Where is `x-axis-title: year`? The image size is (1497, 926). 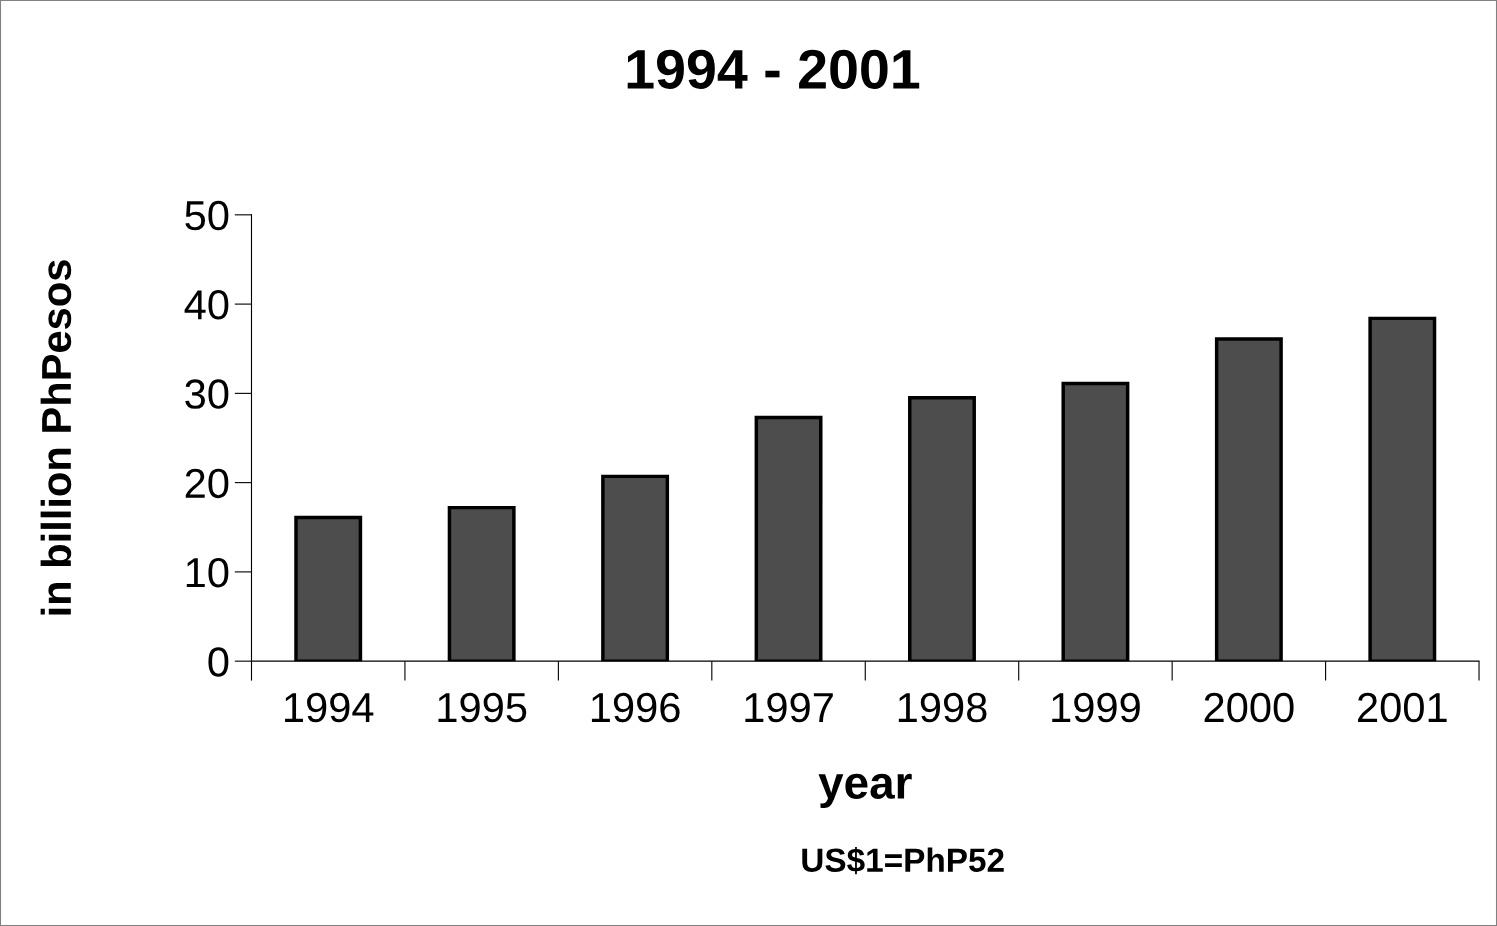
x-axis-title: year is located at coordinates (865, 791).